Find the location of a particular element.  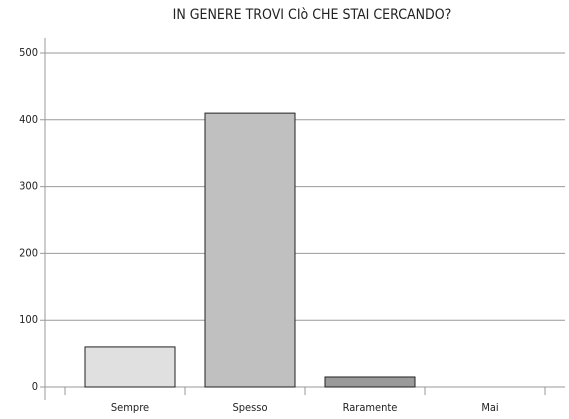

y-tick-label: 300 is located at coordinates (28, 186).